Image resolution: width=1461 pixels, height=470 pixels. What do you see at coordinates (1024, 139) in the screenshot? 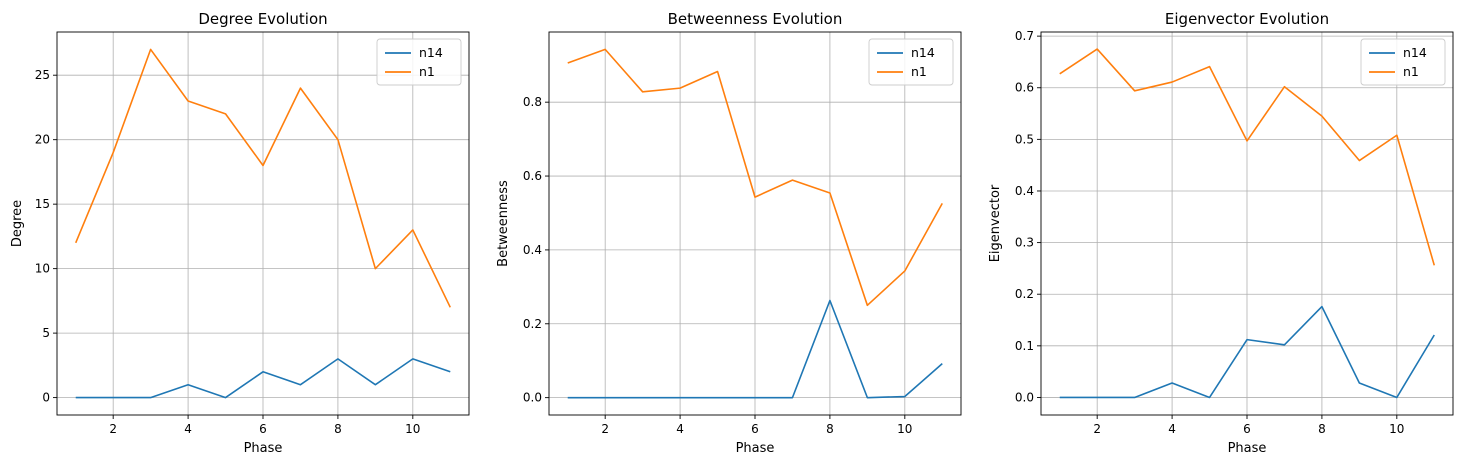
I see `y-tick-label: 0.5` at bounding box center [1024, 139].